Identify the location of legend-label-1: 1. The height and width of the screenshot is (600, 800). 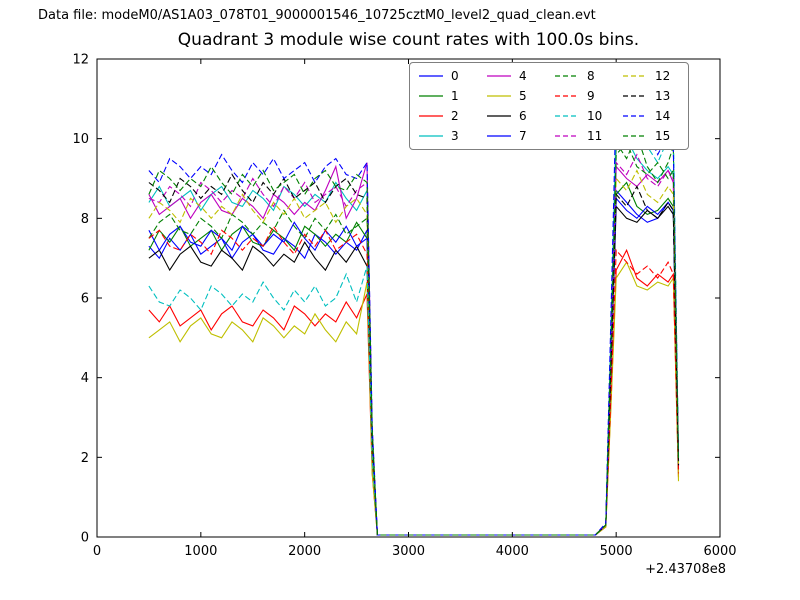
(455, 96).